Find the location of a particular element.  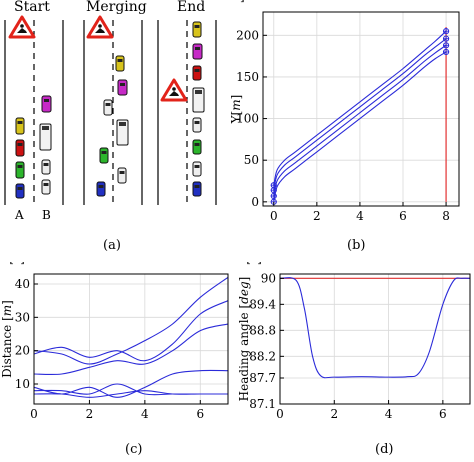

y-tick-label: 0 is located at coordinates (255, 202).